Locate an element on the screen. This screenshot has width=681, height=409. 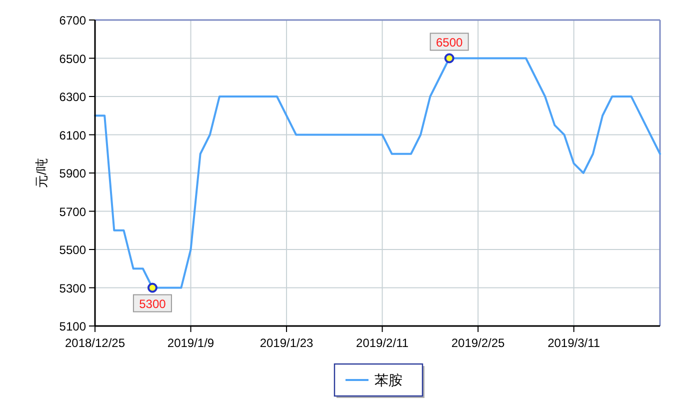
value-label: 6500 is located at coordinates (449, 41).